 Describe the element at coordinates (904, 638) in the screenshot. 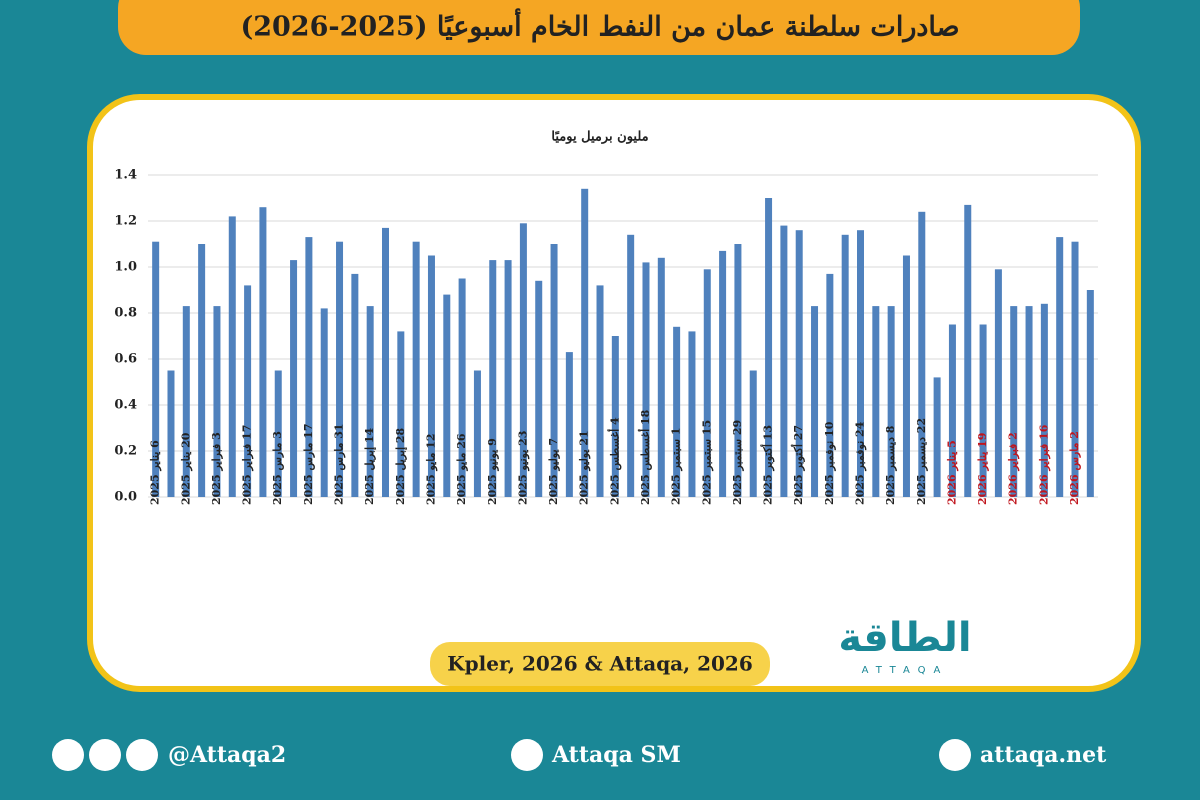

I see `logo-name: الطاقة` at that location.